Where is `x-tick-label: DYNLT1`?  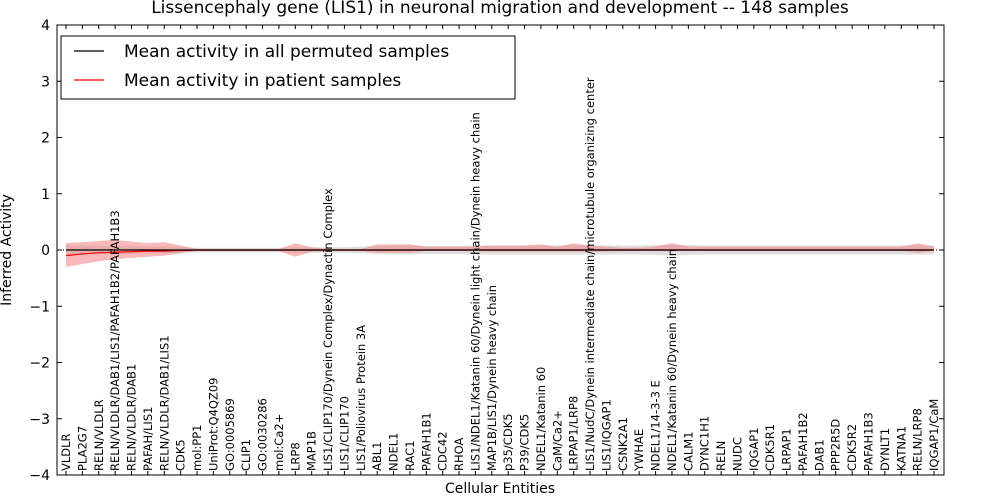 x-tick-label: DYNLT1 is located at coordinates (885, 449).